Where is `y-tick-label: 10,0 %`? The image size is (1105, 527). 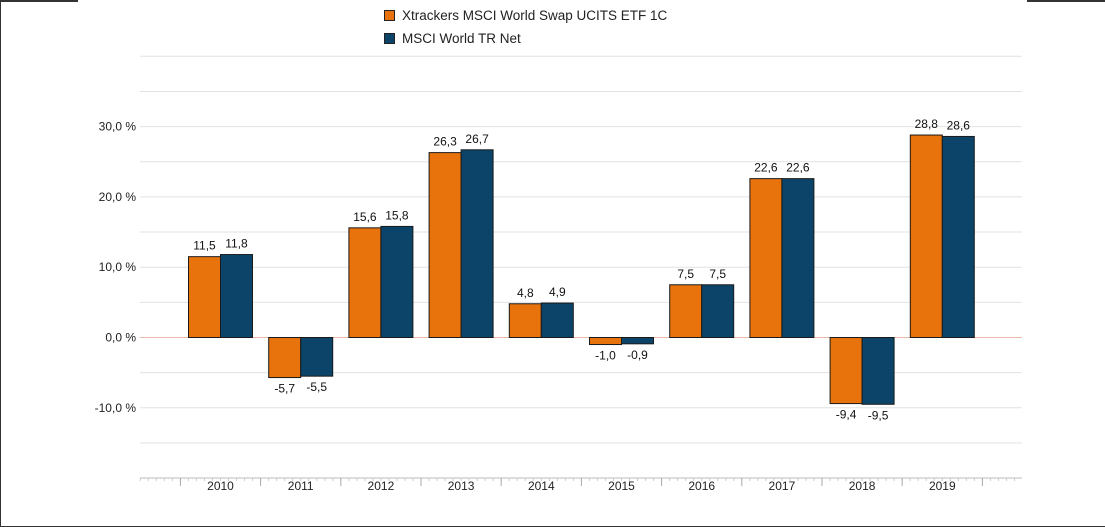
y-tick-label: 10,0 % is located at coordinates (118, 267).